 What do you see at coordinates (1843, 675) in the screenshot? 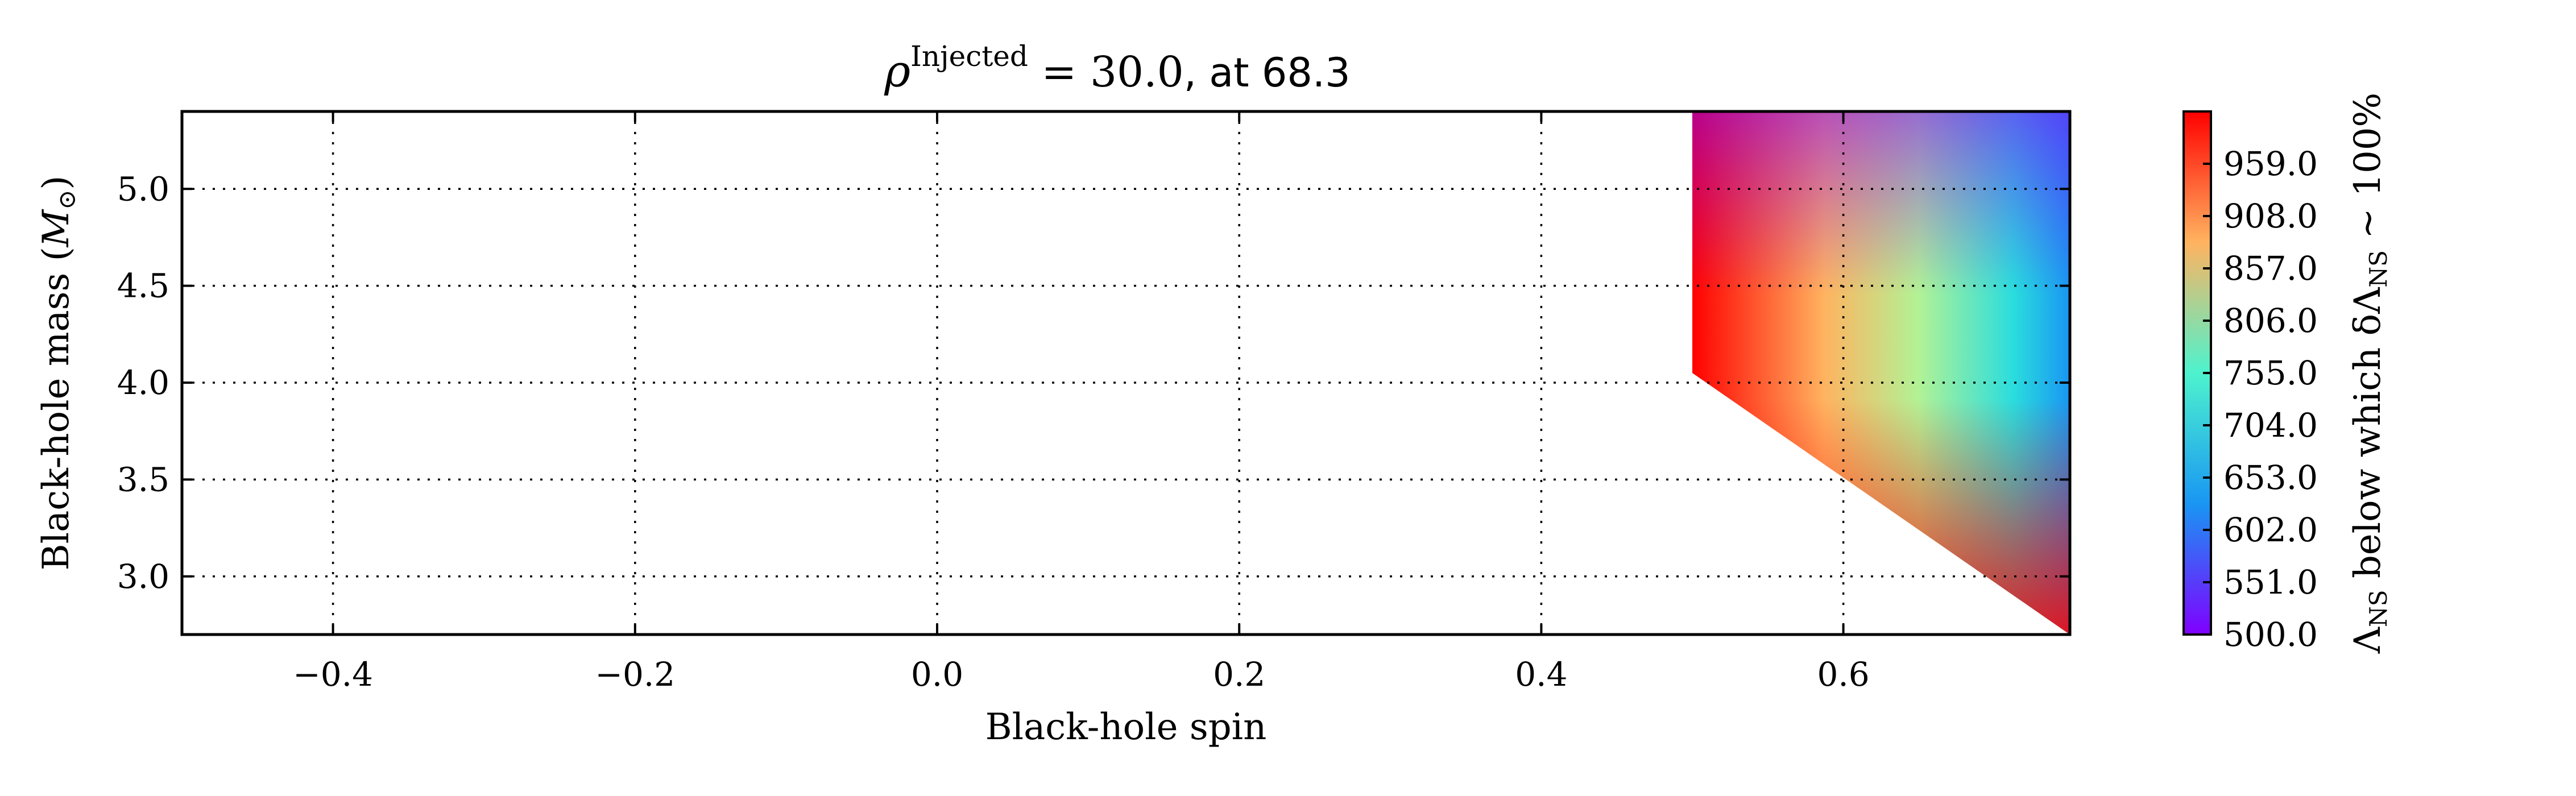
I see `x-tick-label: 0.6` at bounding box center [1843, 675].